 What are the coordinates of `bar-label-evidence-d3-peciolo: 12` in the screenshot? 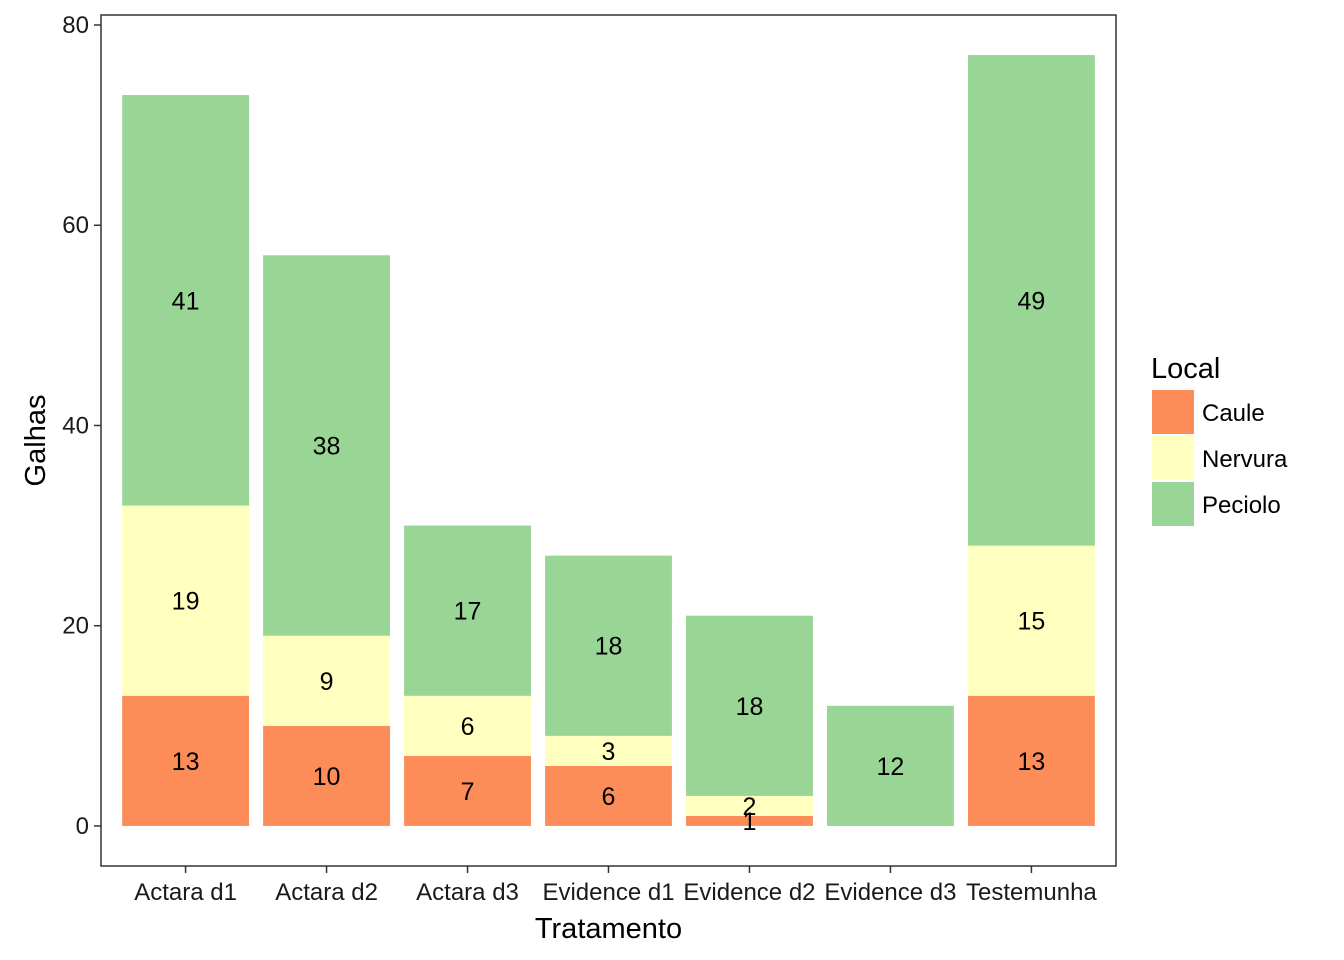 It's located at (891, 767).